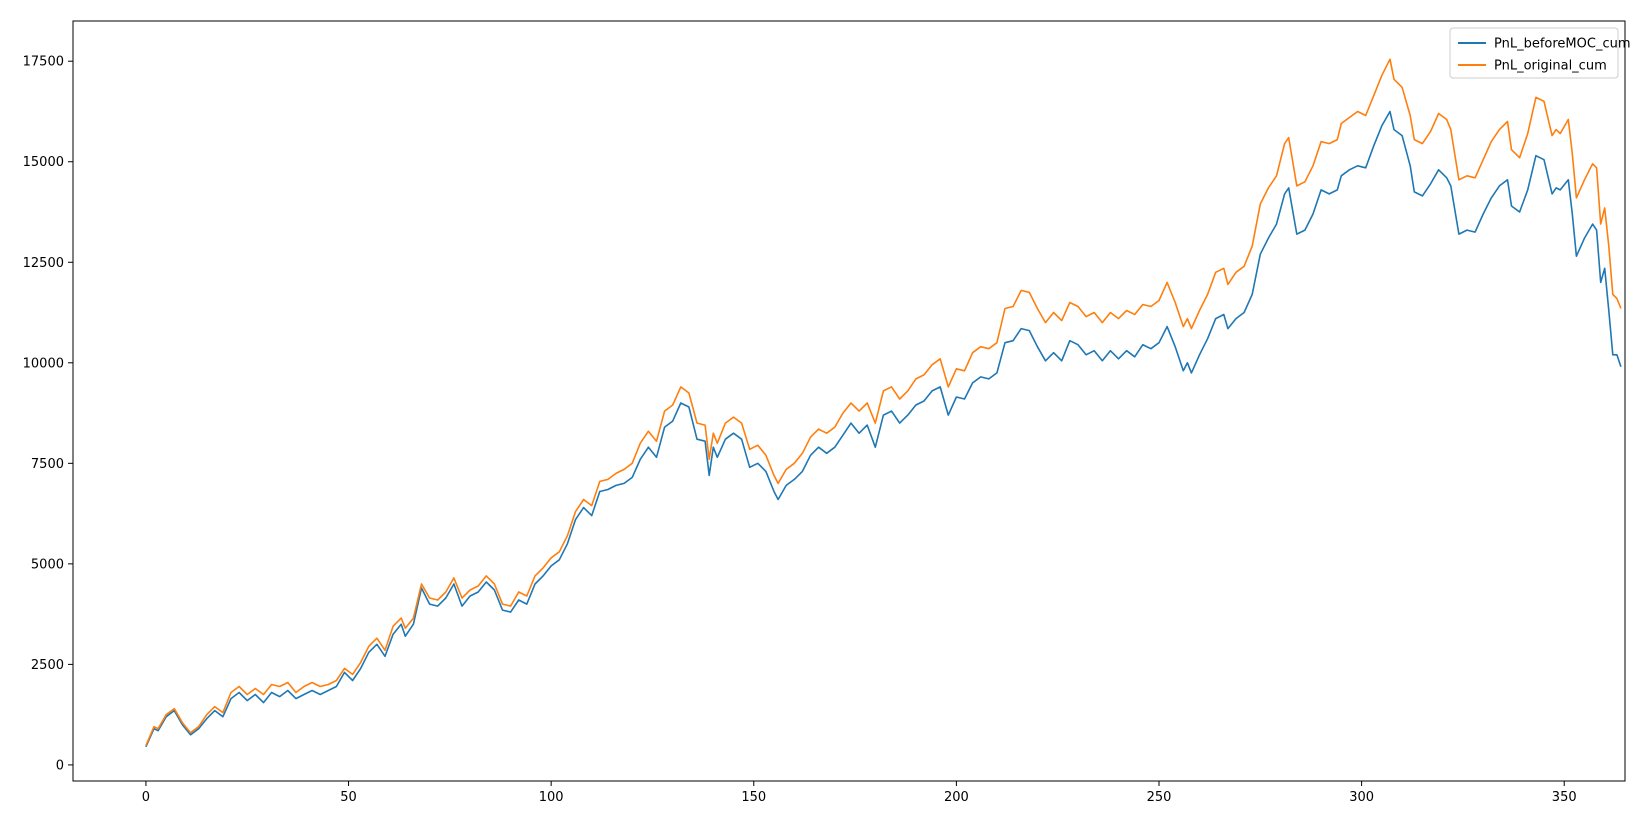 Image resolution: width=1643 pixels, height=823 pixels. I want to click on legend-label-0: PnL_beforeMOC_cum, so click(1562, 44).